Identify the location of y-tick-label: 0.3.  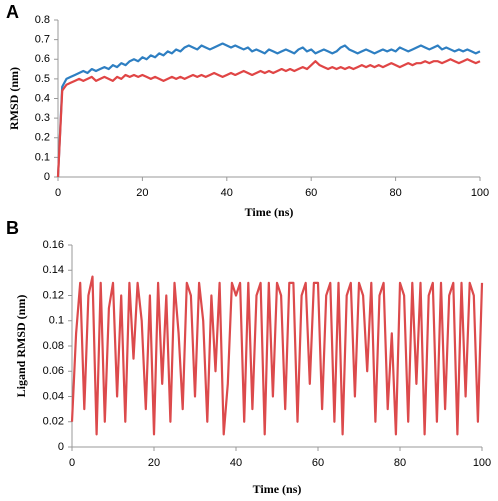
(42, 118).